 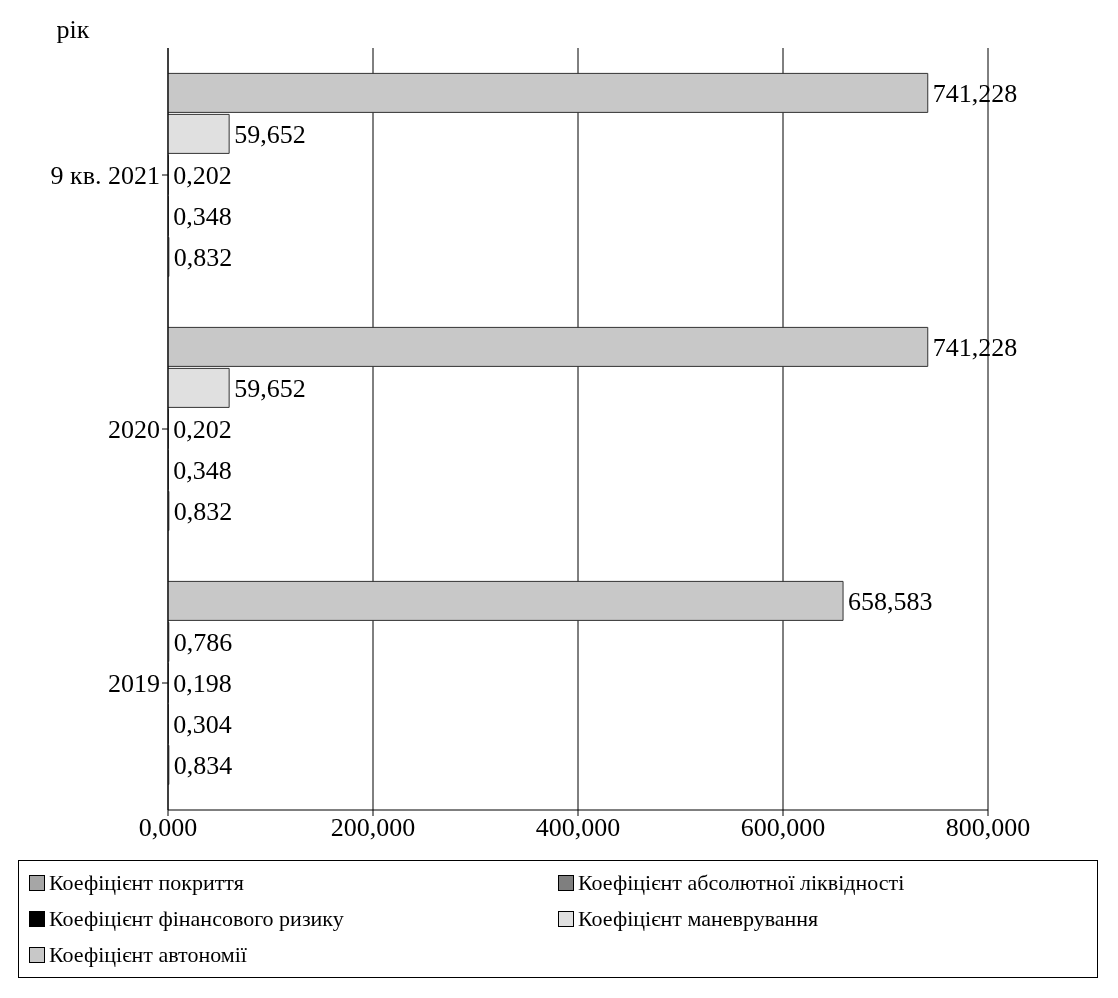 I want to click on data-label: 0,198, so click(x=202, y=684).